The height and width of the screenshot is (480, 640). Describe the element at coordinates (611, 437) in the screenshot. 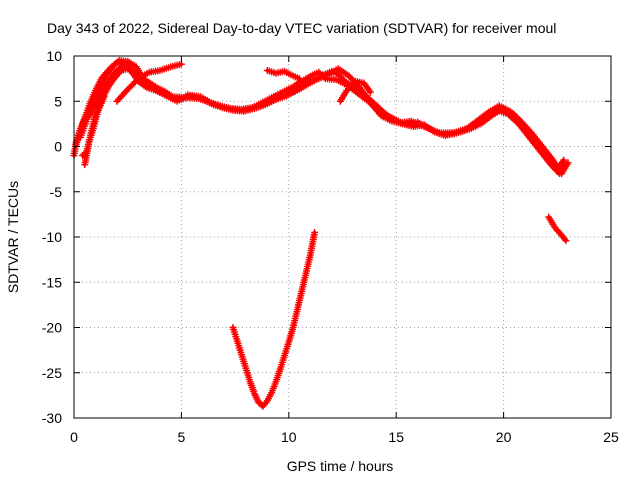

I see `x-tick-label: 25` at that location.